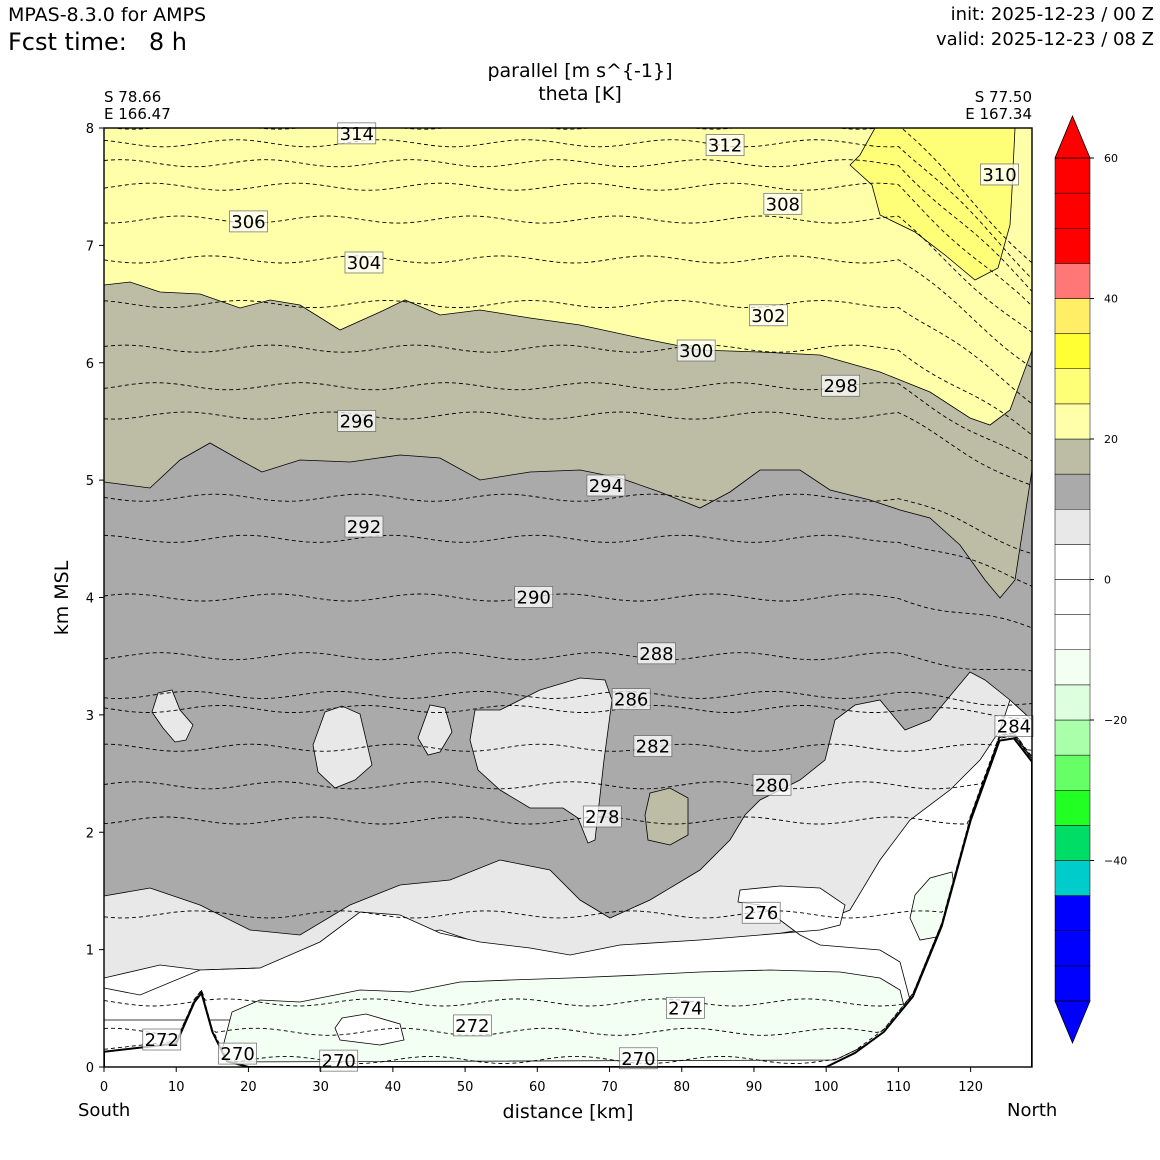 The width and height of the screenshot is (1160, 1160). I want to click on theta-label-text: 302, so click(768, 316).